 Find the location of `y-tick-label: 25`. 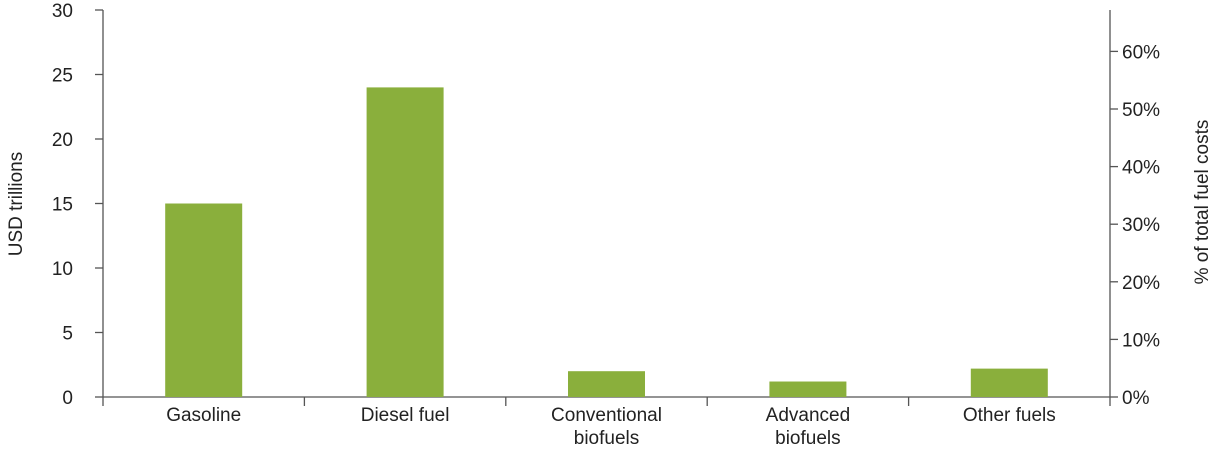

y-tick-label: 25 is located at coordinates (62, 76).